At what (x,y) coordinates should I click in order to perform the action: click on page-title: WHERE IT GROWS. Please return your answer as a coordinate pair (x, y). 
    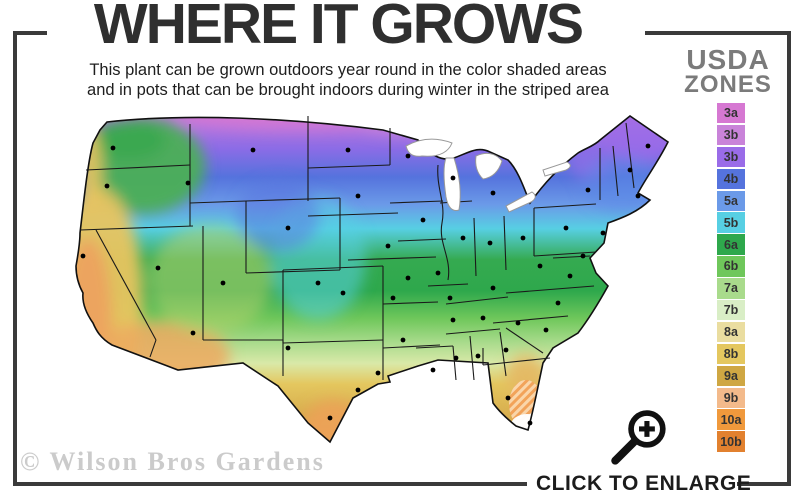
    Looking at the image, I should click on (338, 28).